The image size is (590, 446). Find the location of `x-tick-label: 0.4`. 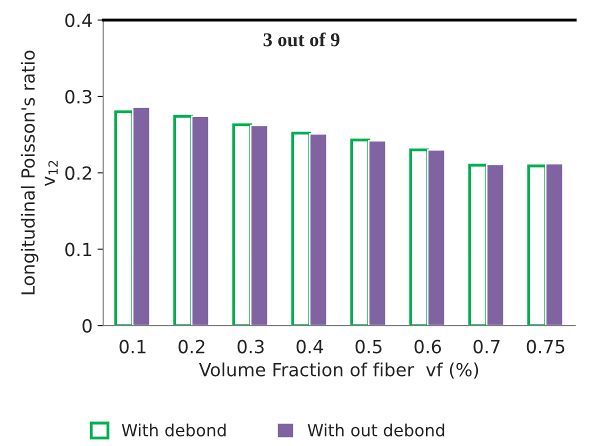

x-tick-label: 0.4 is located at coordinates (310, 347).